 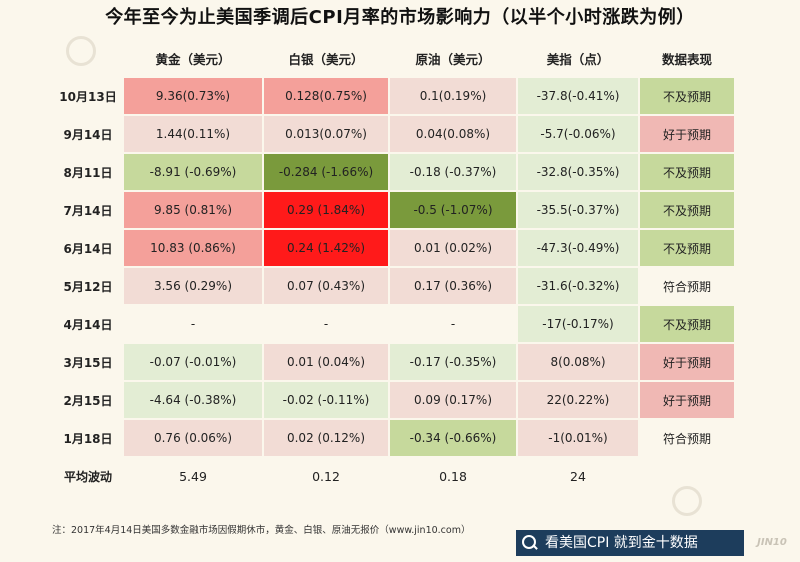 I want to click on banner-text: 看美国CPI 就到金十数据, so click(x=621, y=543).